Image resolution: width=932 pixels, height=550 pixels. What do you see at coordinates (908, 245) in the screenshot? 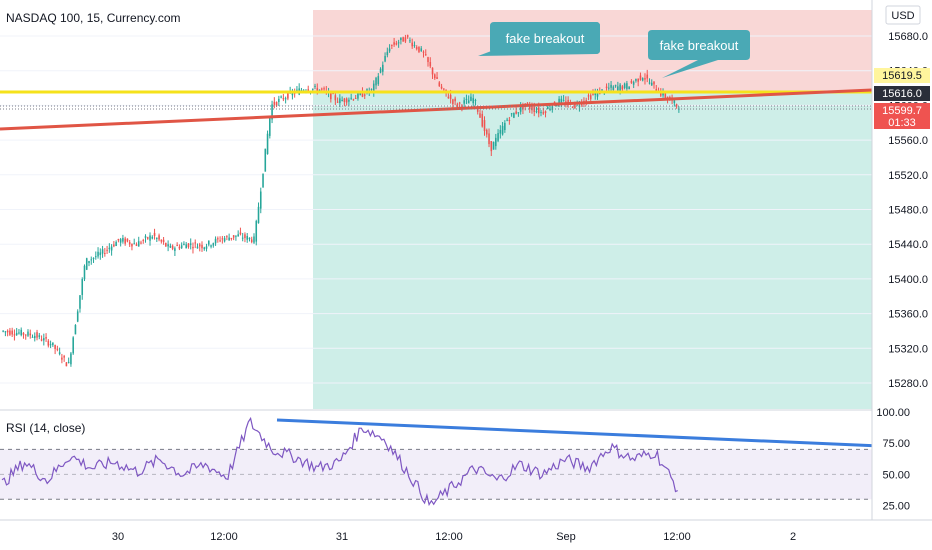
I see `price-tick-label: 15440.0` at bounding box center [908, 245].